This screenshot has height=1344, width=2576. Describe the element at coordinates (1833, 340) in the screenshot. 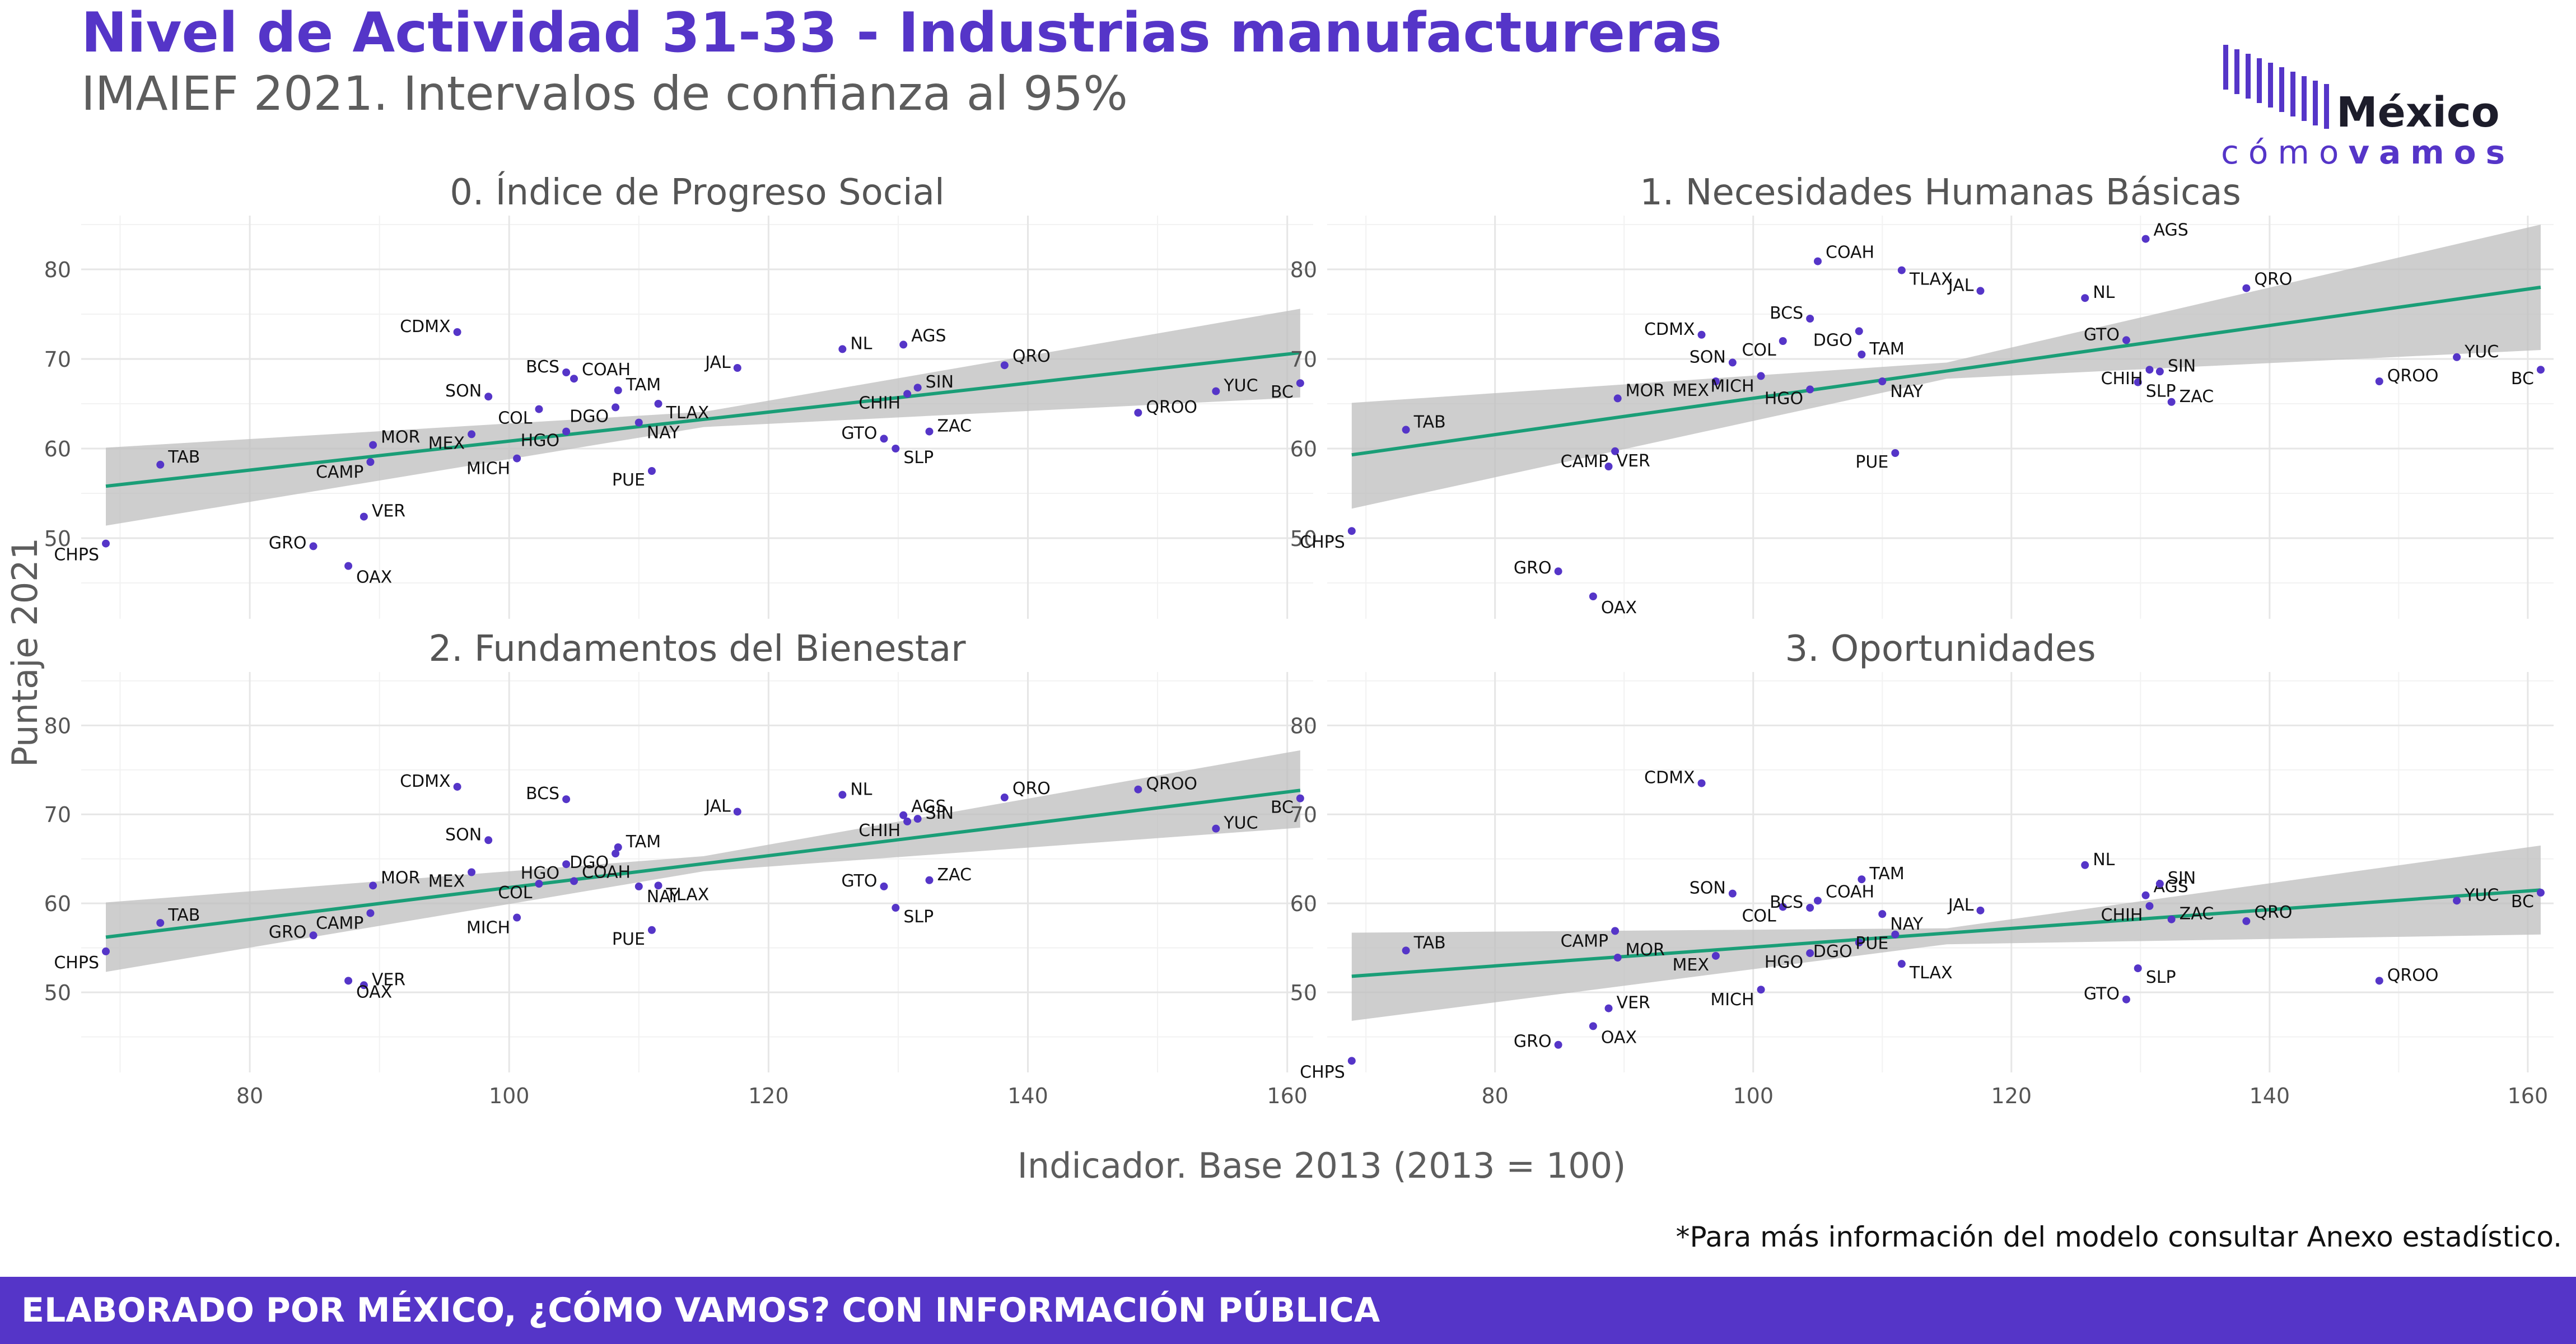

I see `point-label: DGO` at that location.